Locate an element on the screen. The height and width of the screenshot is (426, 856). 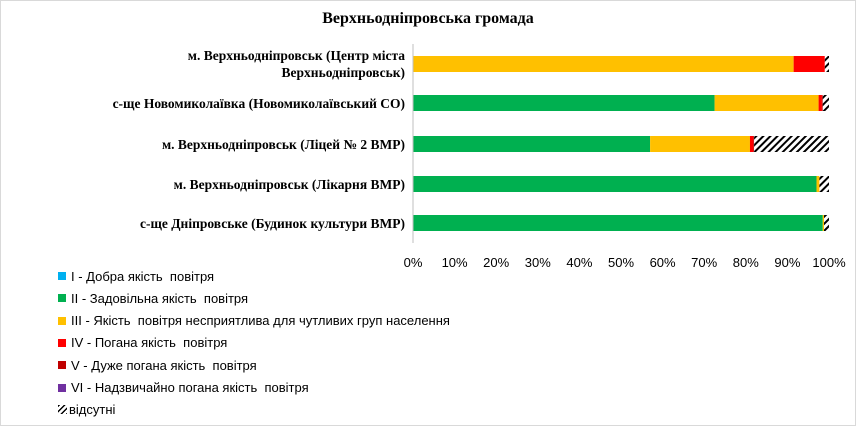
x-tick-label: 80% is located at coordinates (745, 262).